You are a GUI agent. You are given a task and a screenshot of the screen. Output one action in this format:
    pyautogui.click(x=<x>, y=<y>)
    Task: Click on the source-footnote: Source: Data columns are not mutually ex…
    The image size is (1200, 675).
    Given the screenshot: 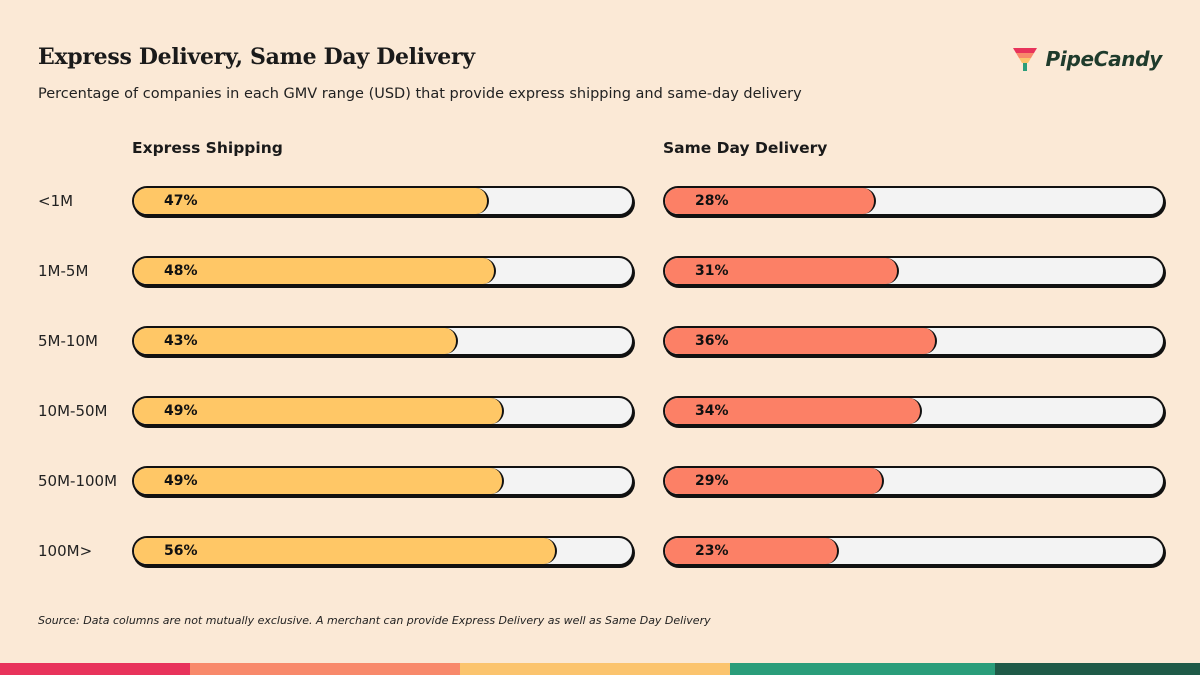 What is the action you would take?
    pyautogui.click(x=374, y=620)
    